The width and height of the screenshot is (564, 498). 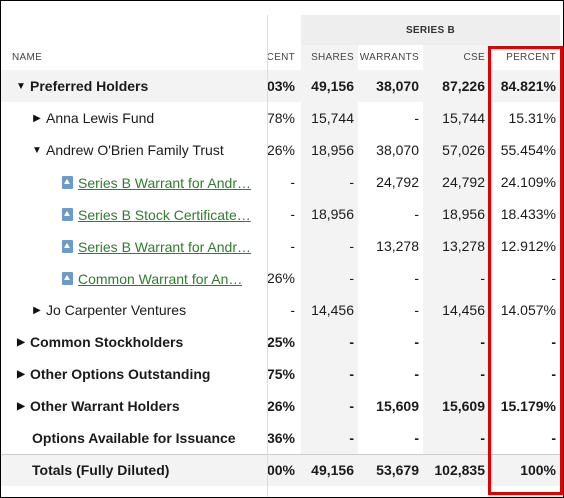 What do you see at coordinates (456, 57) in the screenshot?
I see `col-header-cse: CSE` at bounding box center [456, 57].